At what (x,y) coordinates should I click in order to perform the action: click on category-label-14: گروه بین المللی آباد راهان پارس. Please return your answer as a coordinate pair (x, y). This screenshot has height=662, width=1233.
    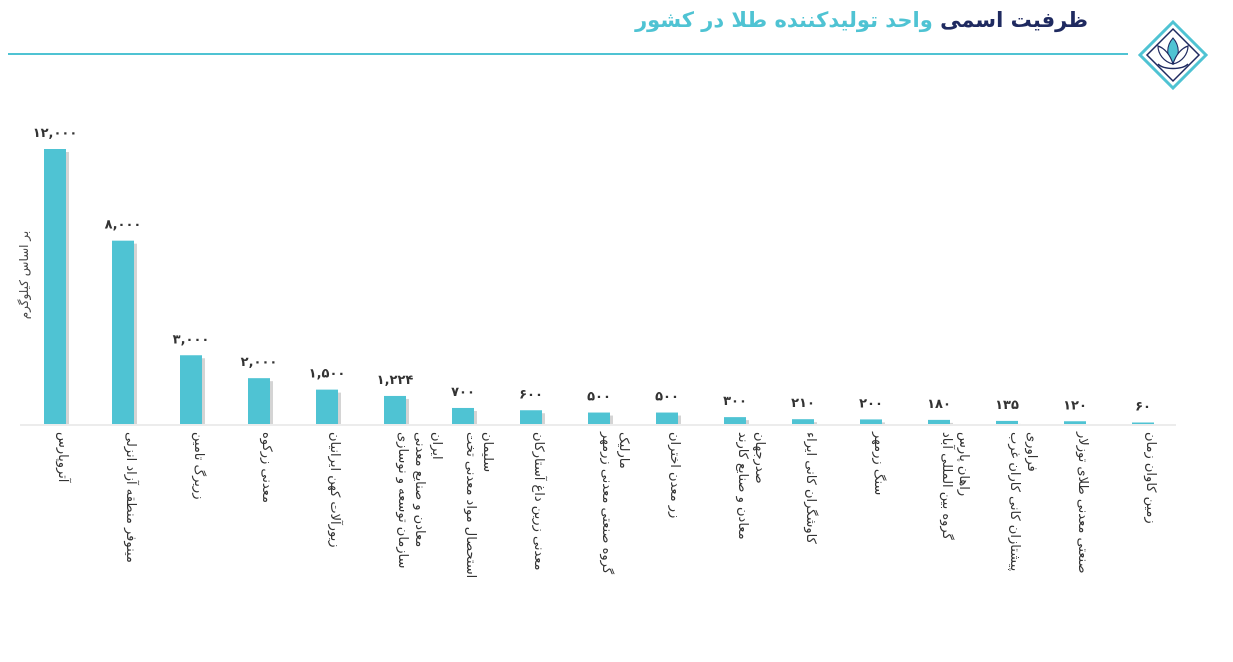
    Looking at the image, I should click on (955, 486).